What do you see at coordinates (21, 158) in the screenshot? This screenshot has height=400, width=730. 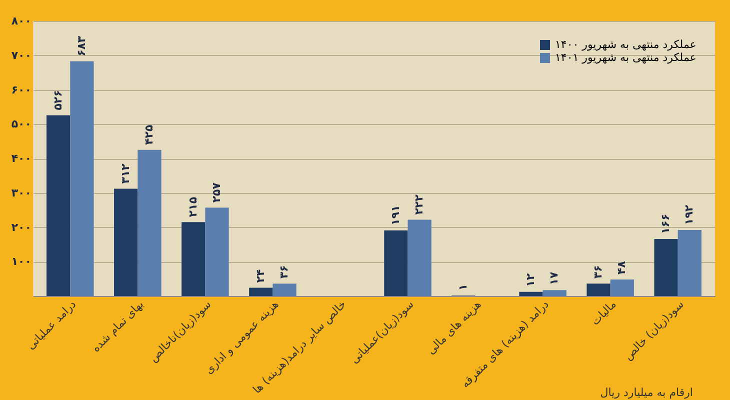 I see `y-tick-label: ۴۰۰` at bounding box center [21, 158].